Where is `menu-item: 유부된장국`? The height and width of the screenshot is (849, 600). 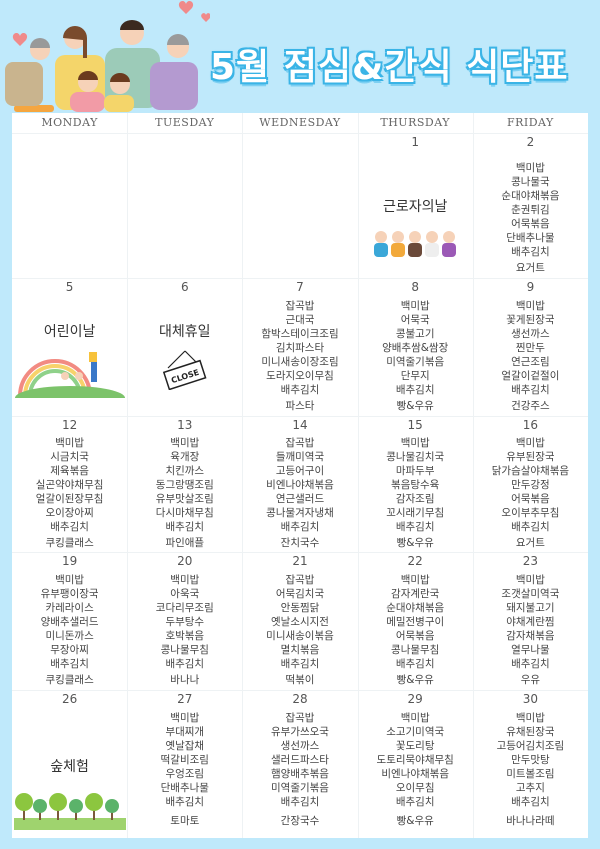 menu-item: 유부된장국 is located at coordinates (530, 457).